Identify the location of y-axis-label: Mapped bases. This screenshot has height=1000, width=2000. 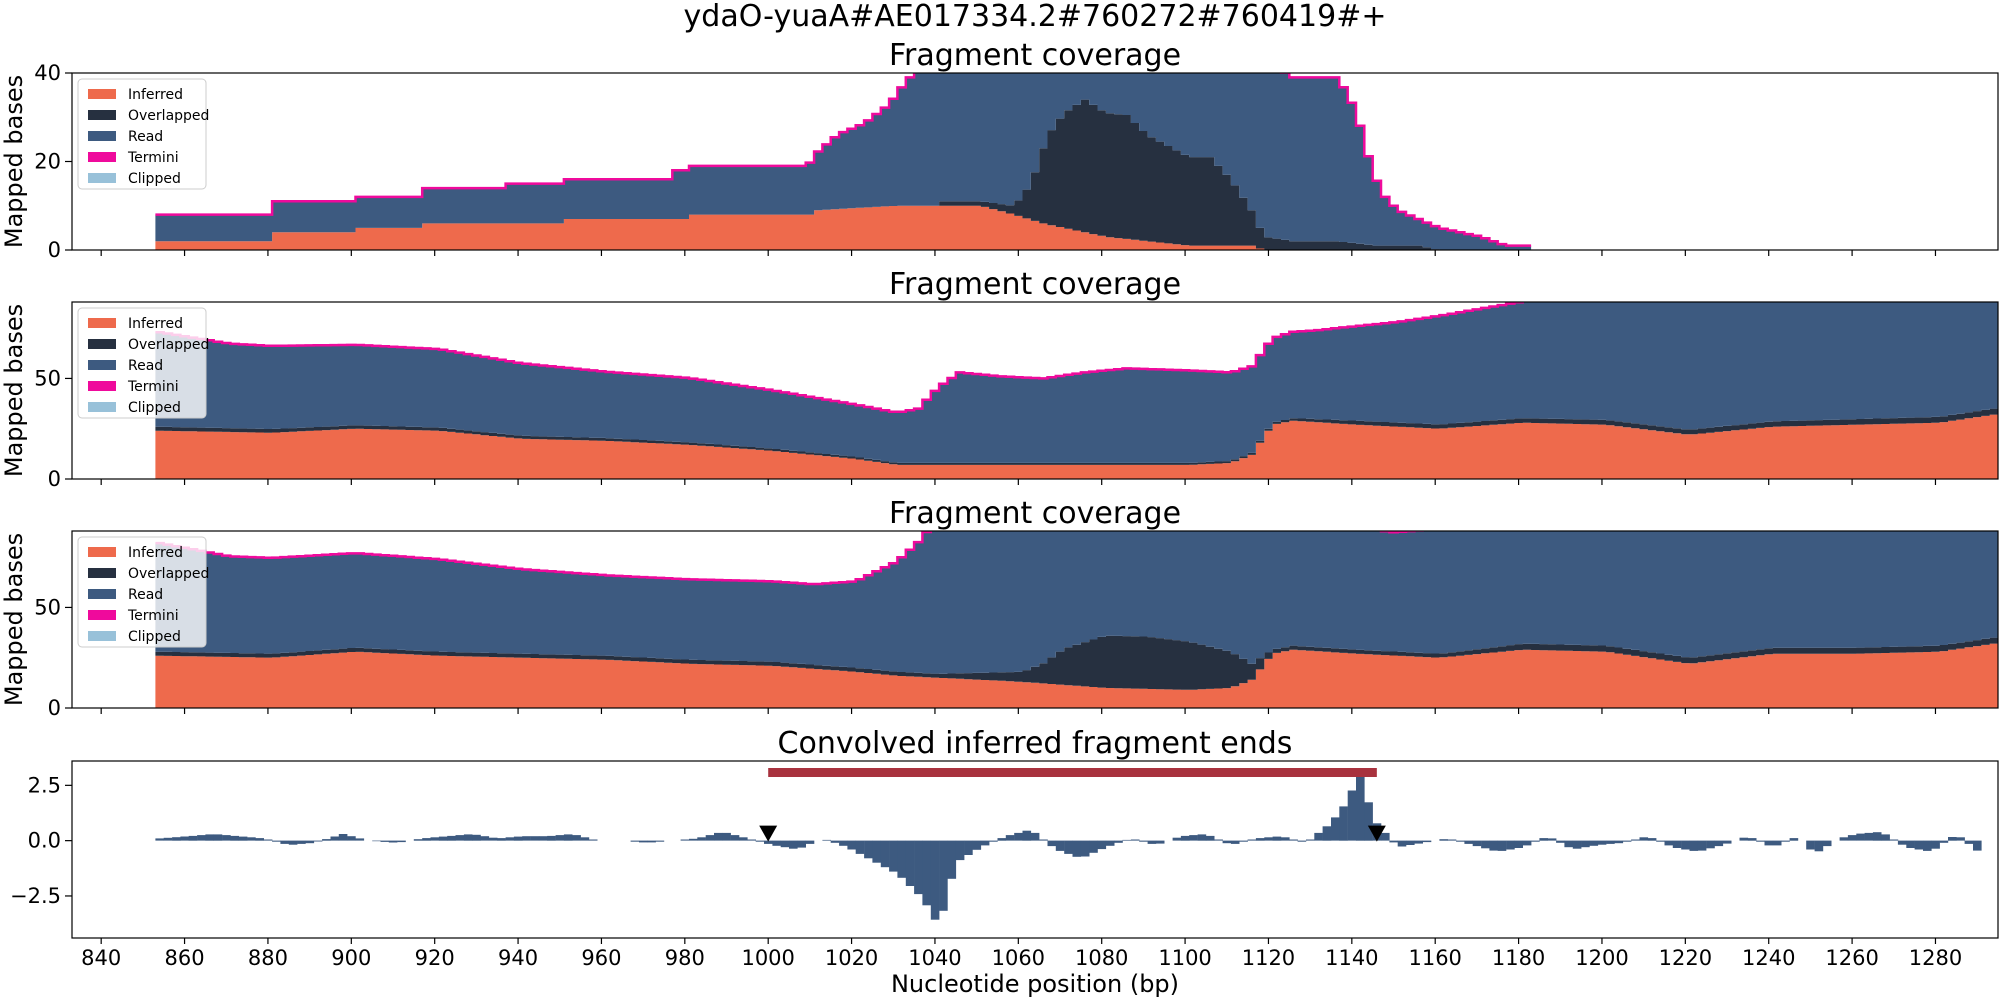
(14, 619).